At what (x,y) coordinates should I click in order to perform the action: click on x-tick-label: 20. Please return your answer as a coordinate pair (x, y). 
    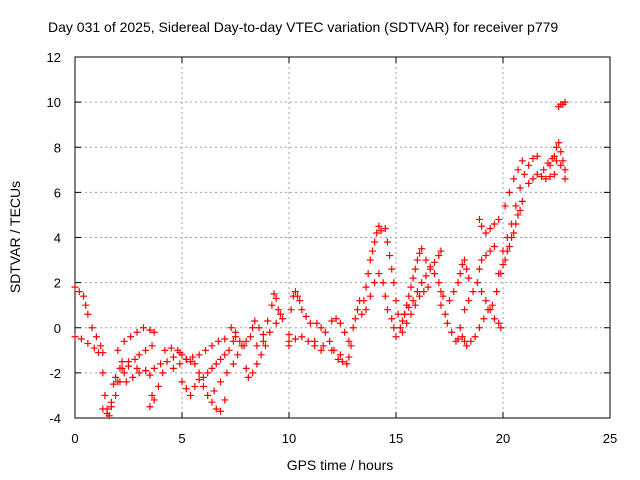
    Looking at the image, I should click on (503, 438).